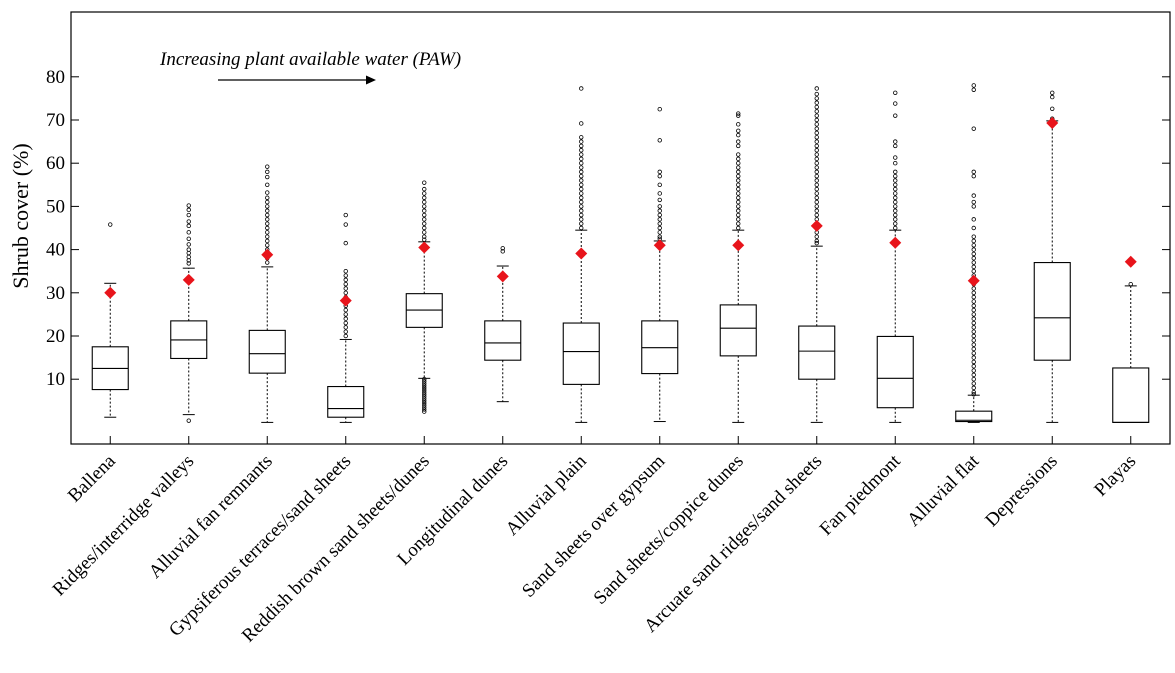 The height and width of the screenshot is (673, 1175). What do you see at coordinates (55, 120) in the screenshot?
I see `y-tick-label: 70` at bounding box center [55, 120].